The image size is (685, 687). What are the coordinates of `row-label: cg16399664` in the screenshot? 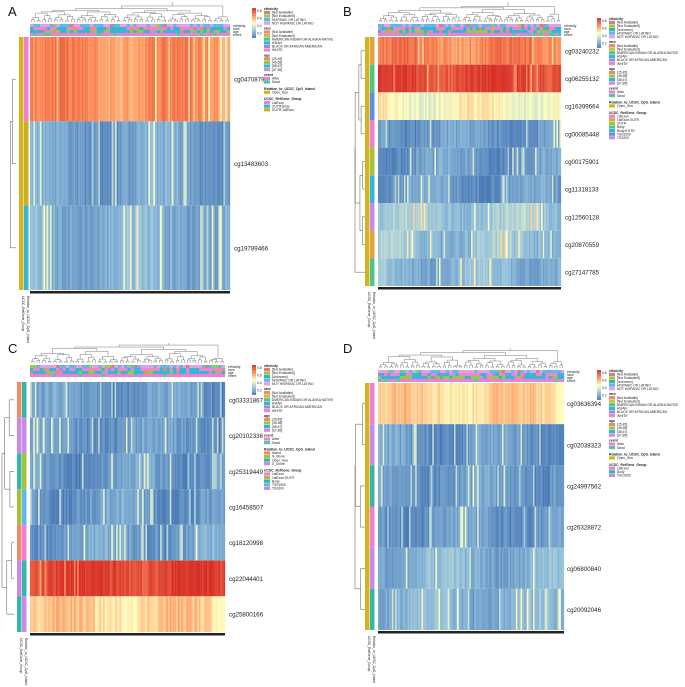 It's located at (582, 107).